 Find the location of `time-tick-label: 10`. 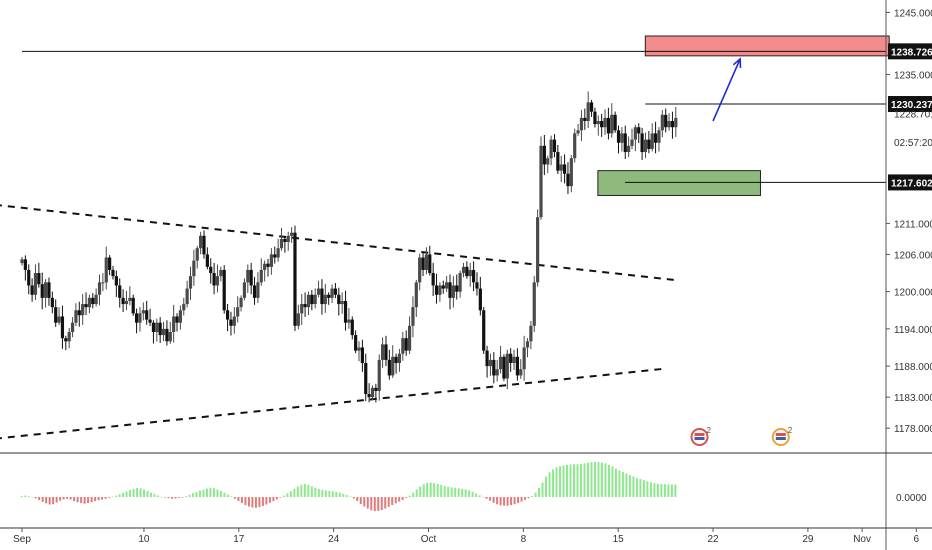

time-tick-label: 10 is located at coordinates (144, 539).